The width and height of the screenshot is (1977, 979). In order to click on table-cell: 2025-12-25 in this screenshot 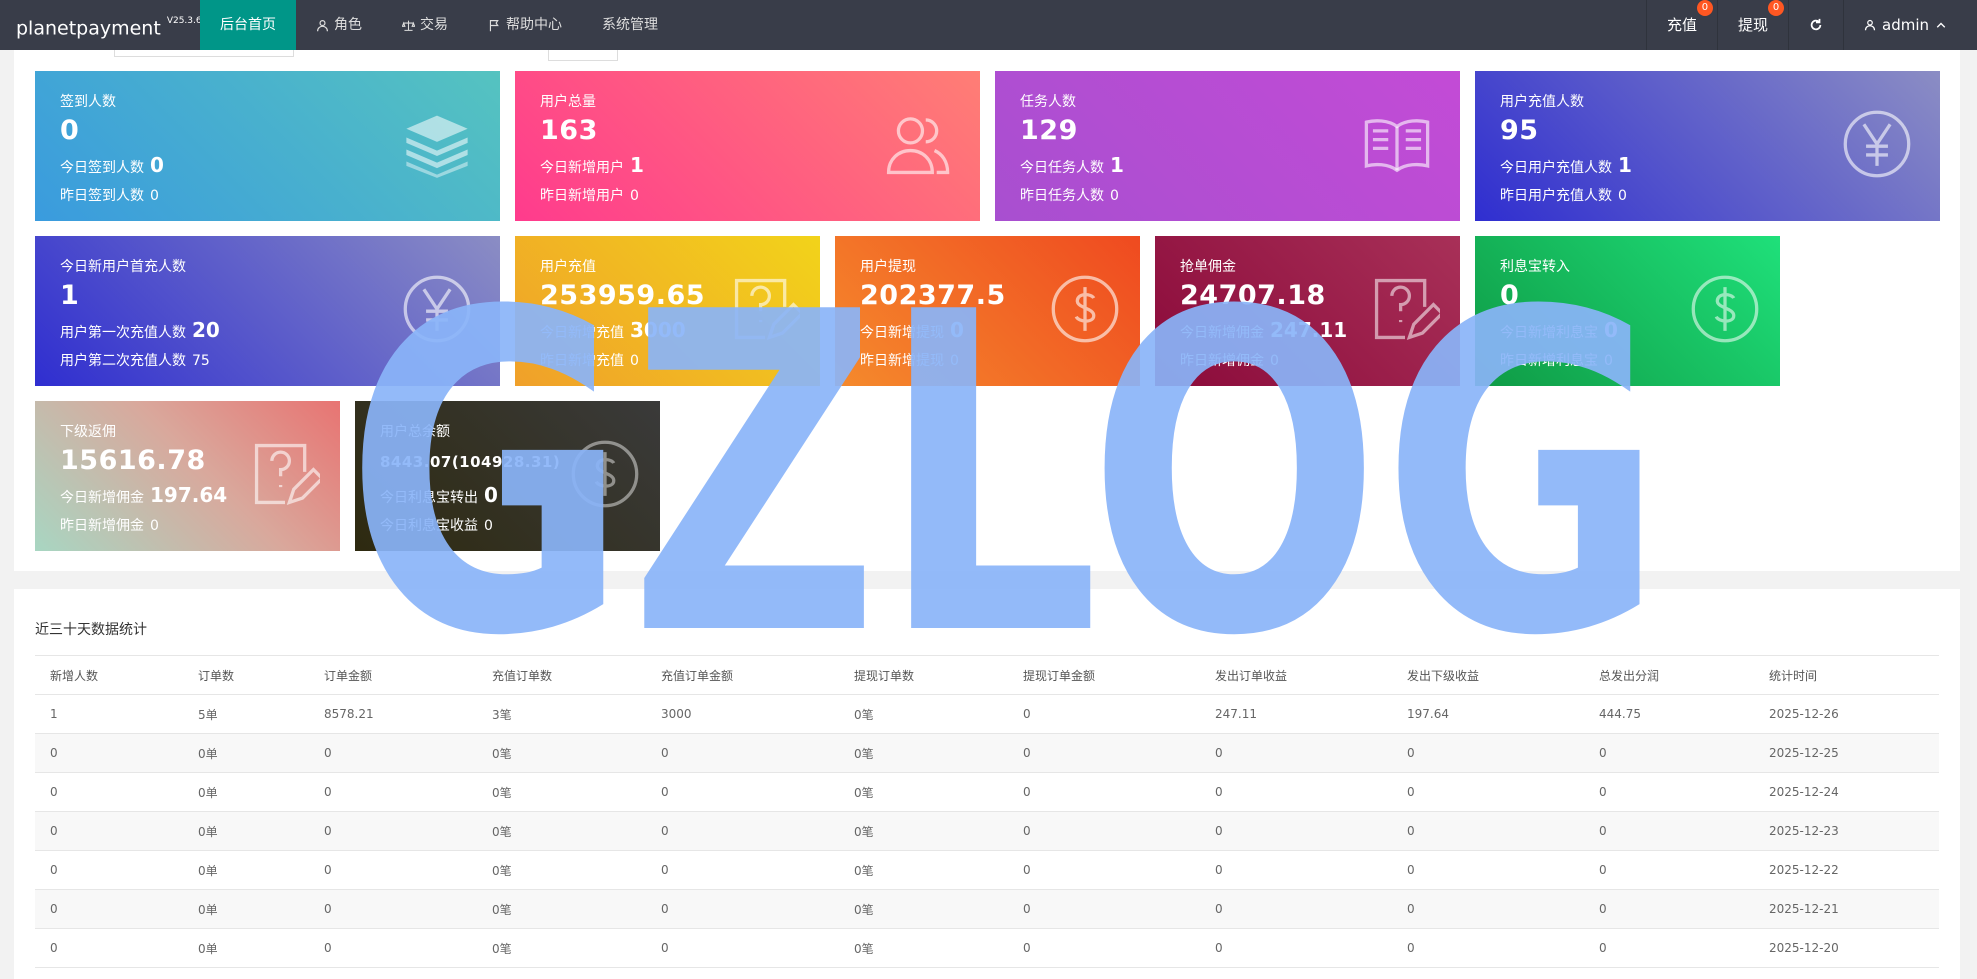, I will do `click(1846, 753)`.